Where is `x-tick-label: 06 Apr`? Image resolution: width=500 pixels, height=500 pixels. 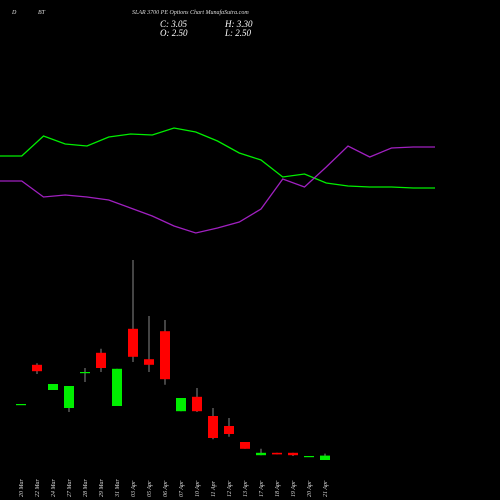 x-tick-label: 06 Apr is located at coordinates (166, 488).